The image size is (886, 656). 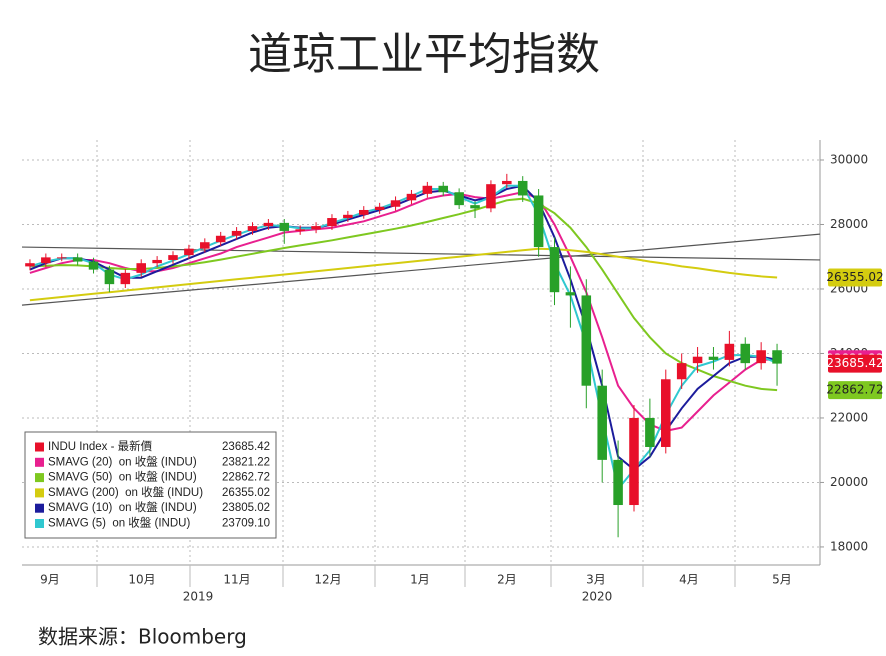 I want to click on x-tick-label: 11月, so click(x=236, y=580).